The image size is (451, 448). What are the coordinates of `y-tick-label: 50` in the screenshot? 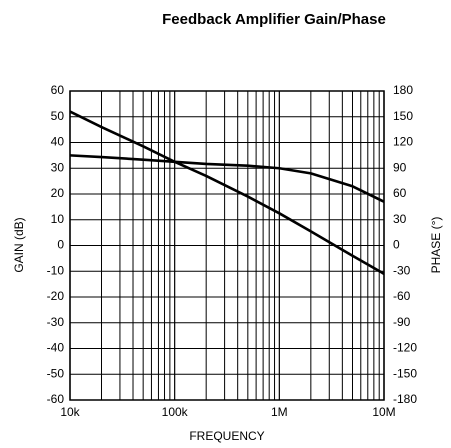 It's located at (58, 116).